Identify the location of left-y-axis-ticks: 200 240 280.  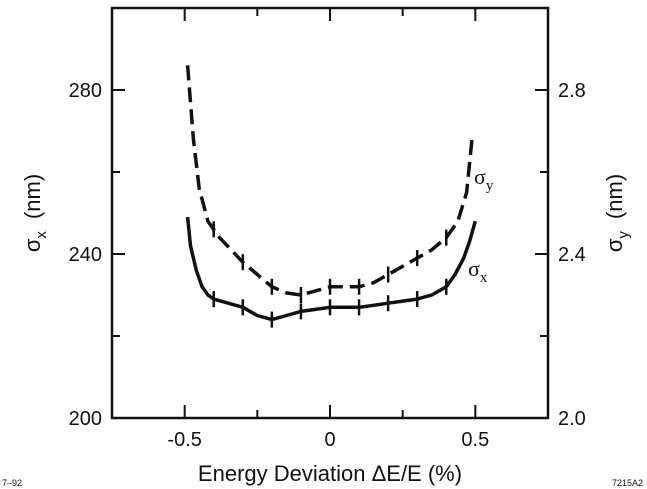
(97, 255).